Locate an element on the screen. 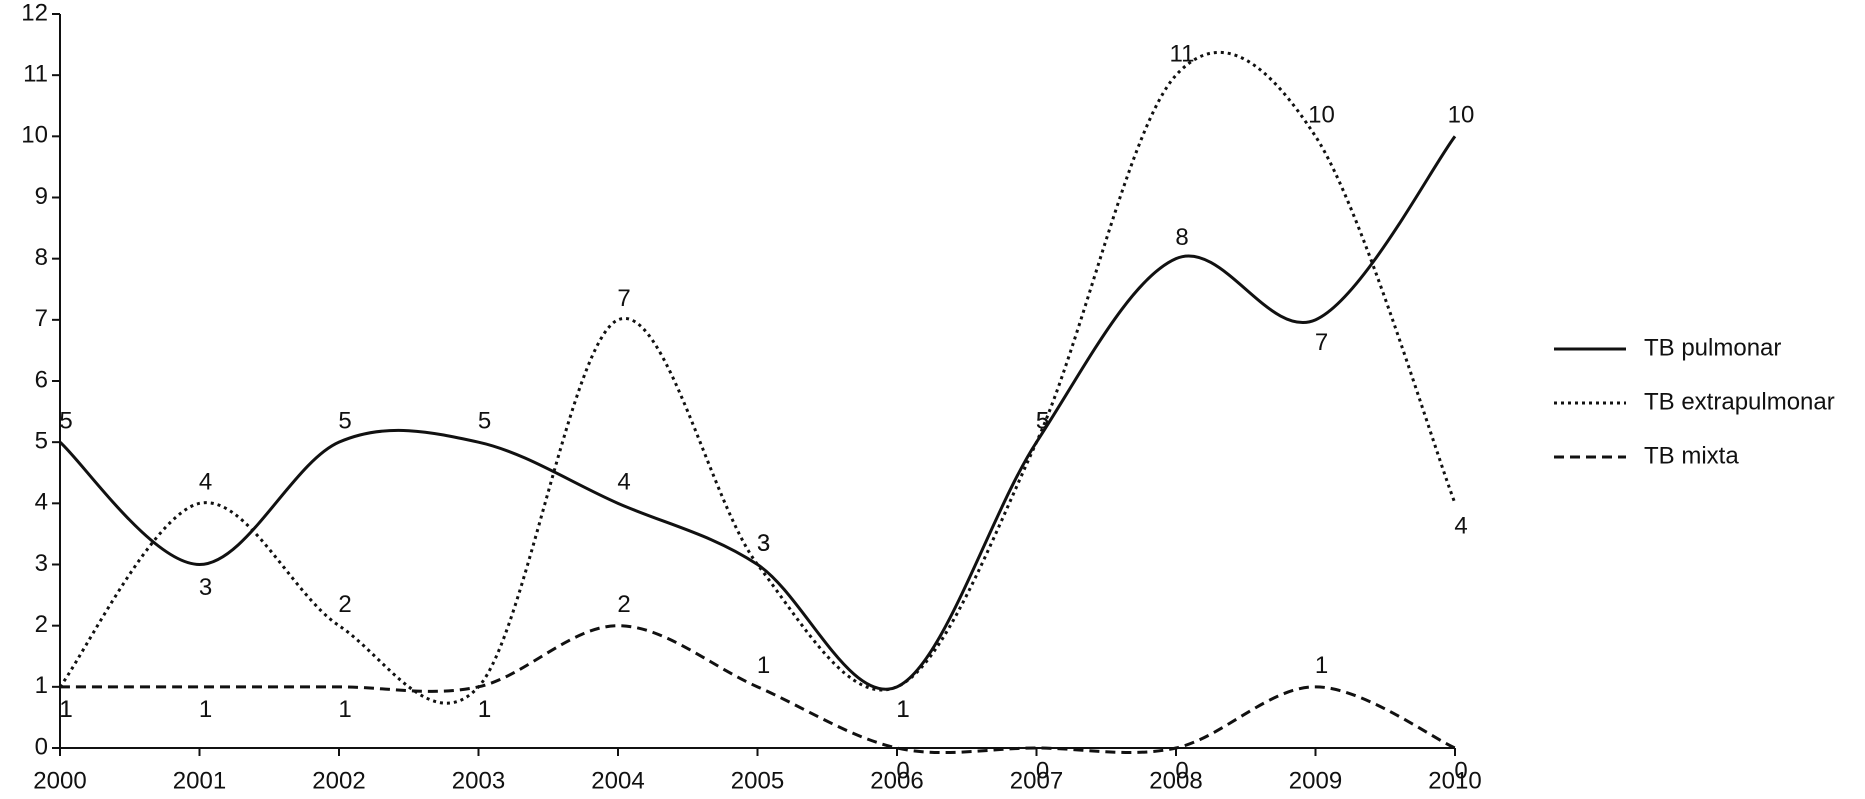 The image size is (1865, 799). y-tick-label: 1 is located at coordinates (41, 685).